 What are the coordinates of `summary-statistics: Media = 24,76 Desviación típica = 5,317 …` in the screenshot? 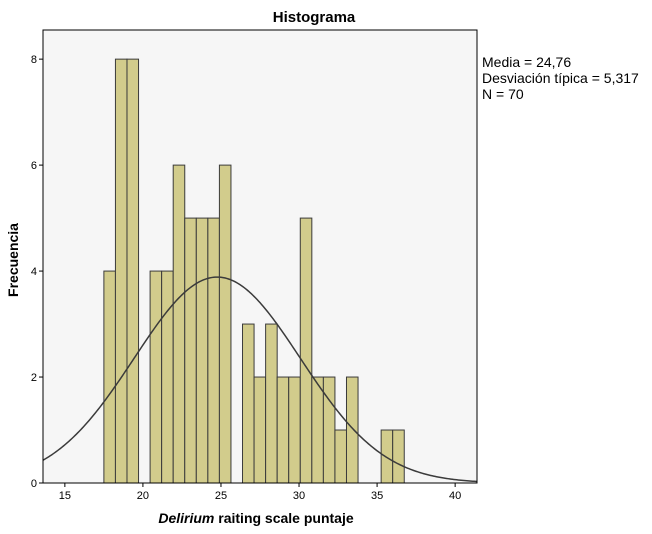 It's located at (560, 78).